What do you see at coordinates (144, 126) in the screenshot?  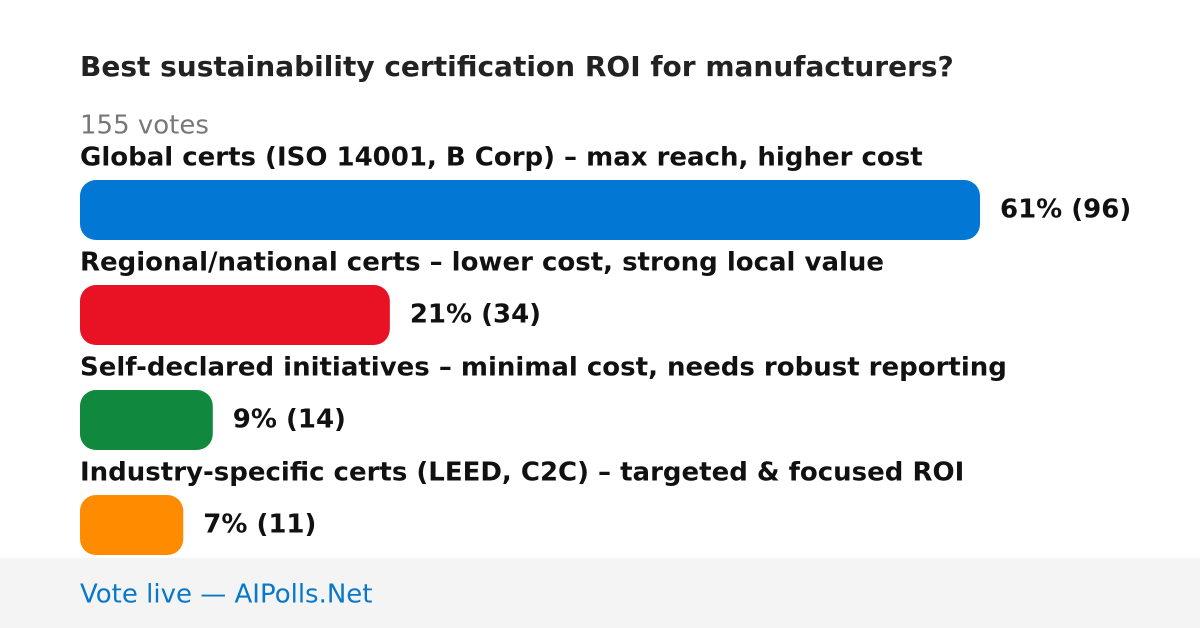 I see `vote-count: 155 votes` at bounding box center [144, 126].